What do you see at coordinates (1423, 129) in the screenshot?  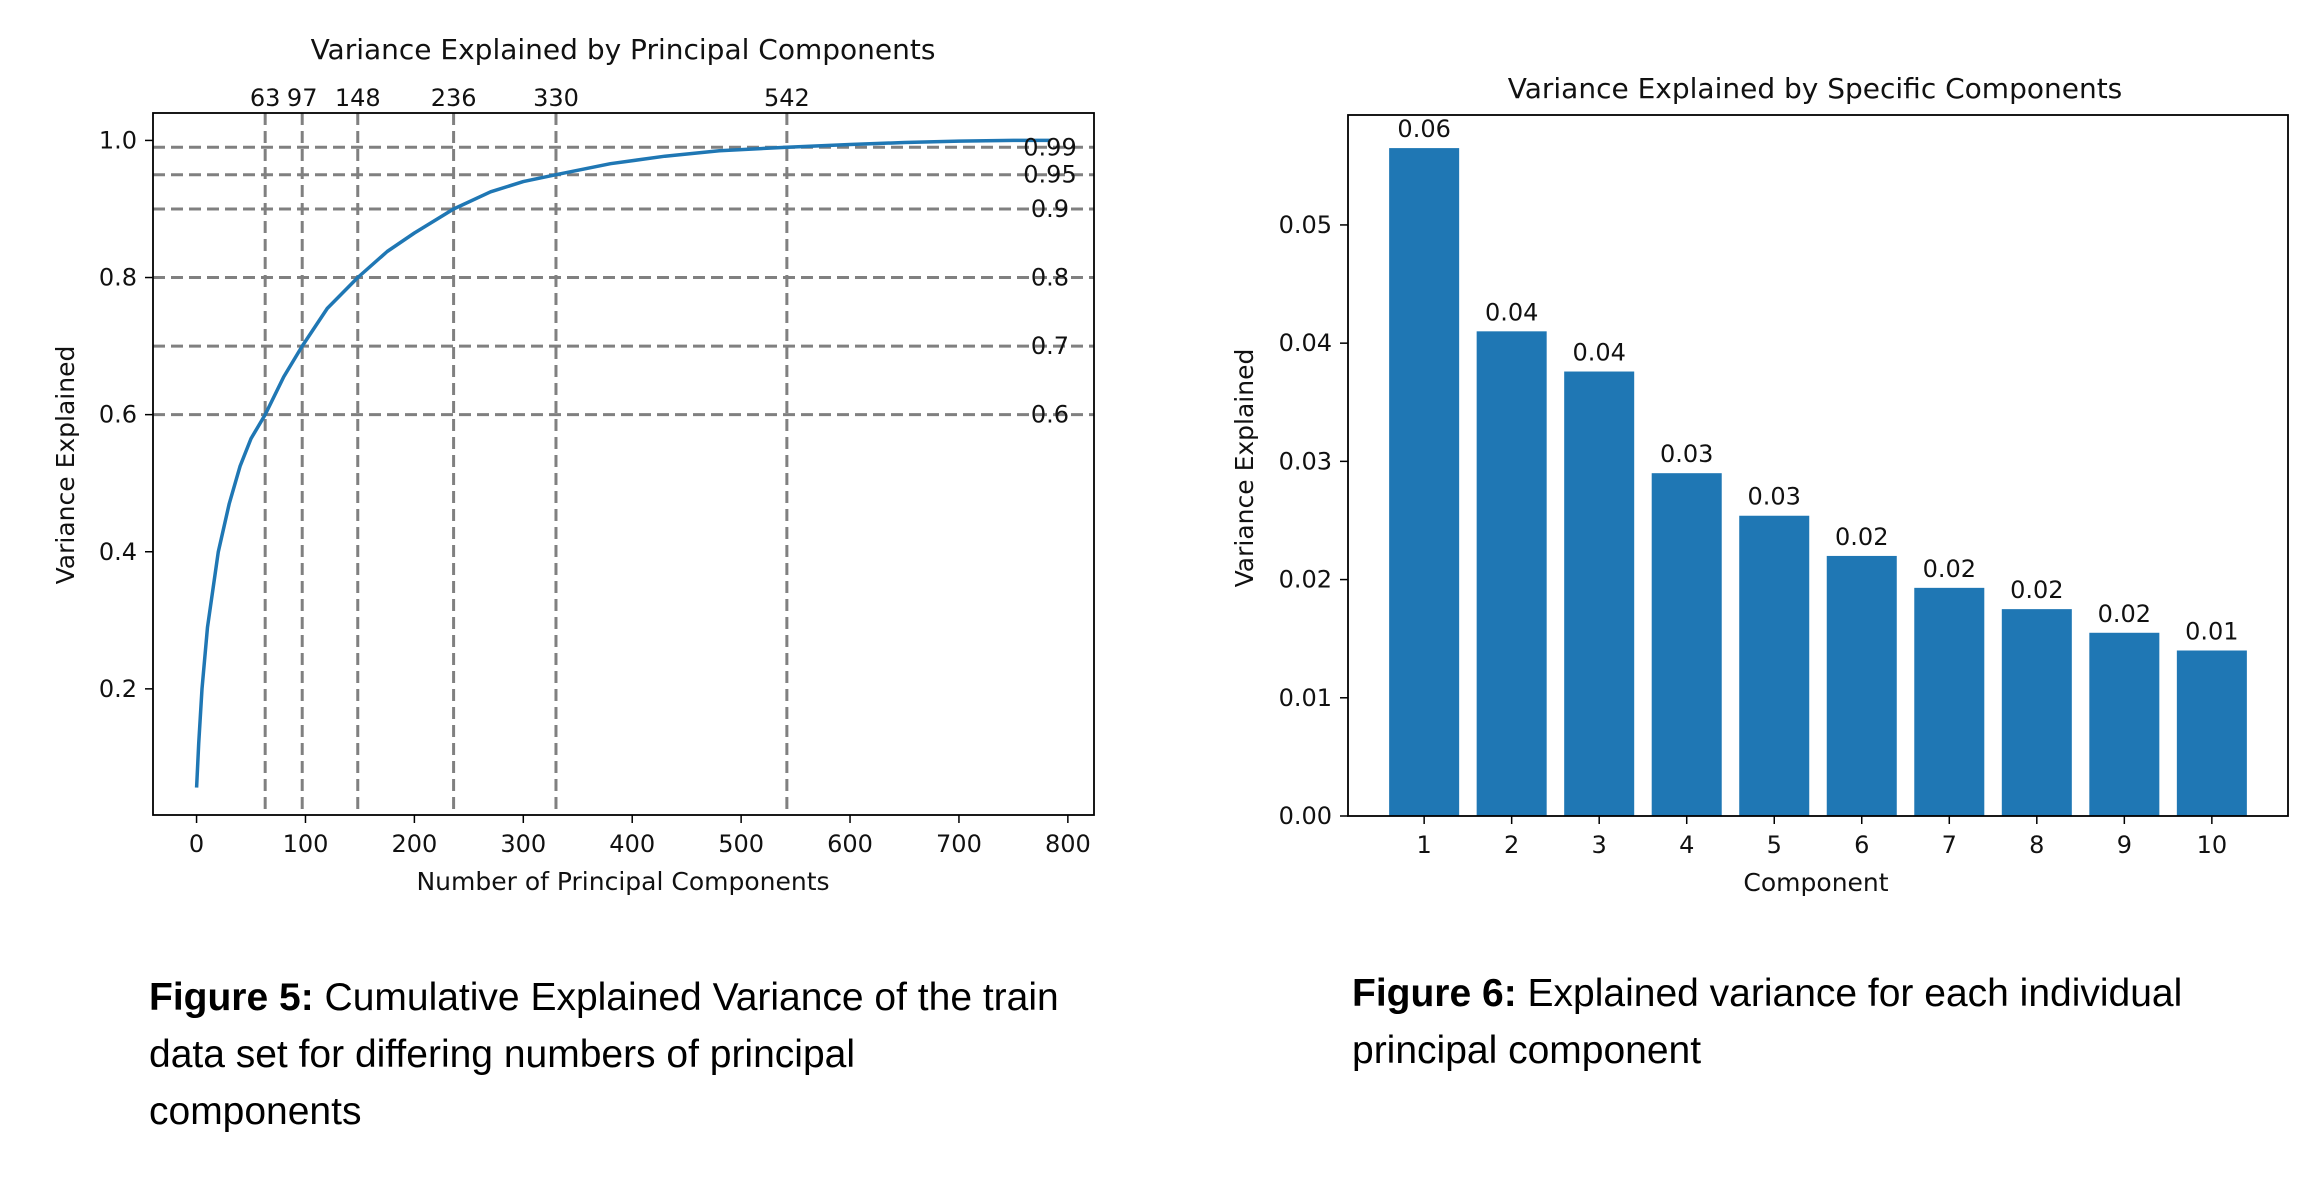 I see `bar-value-label-1: 0.06` at bounding box center [1423, 129].